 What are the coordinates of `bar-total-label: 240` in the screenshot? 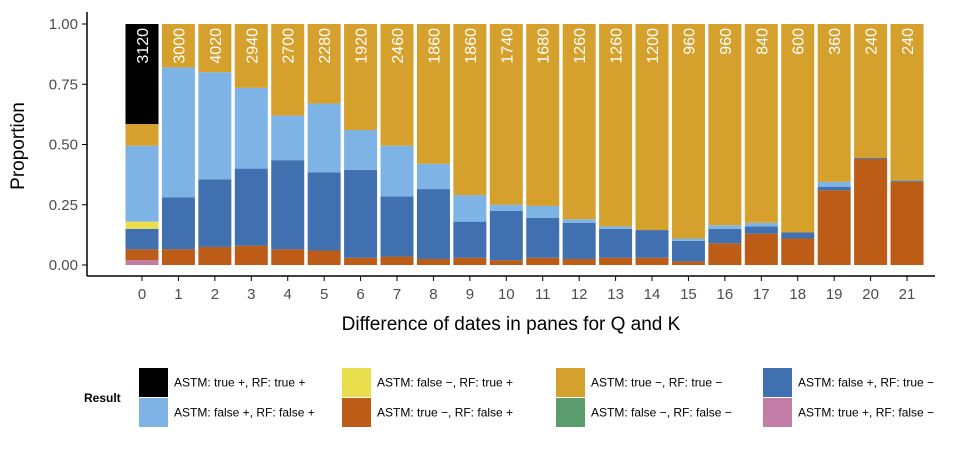 It's located at (872, 41).